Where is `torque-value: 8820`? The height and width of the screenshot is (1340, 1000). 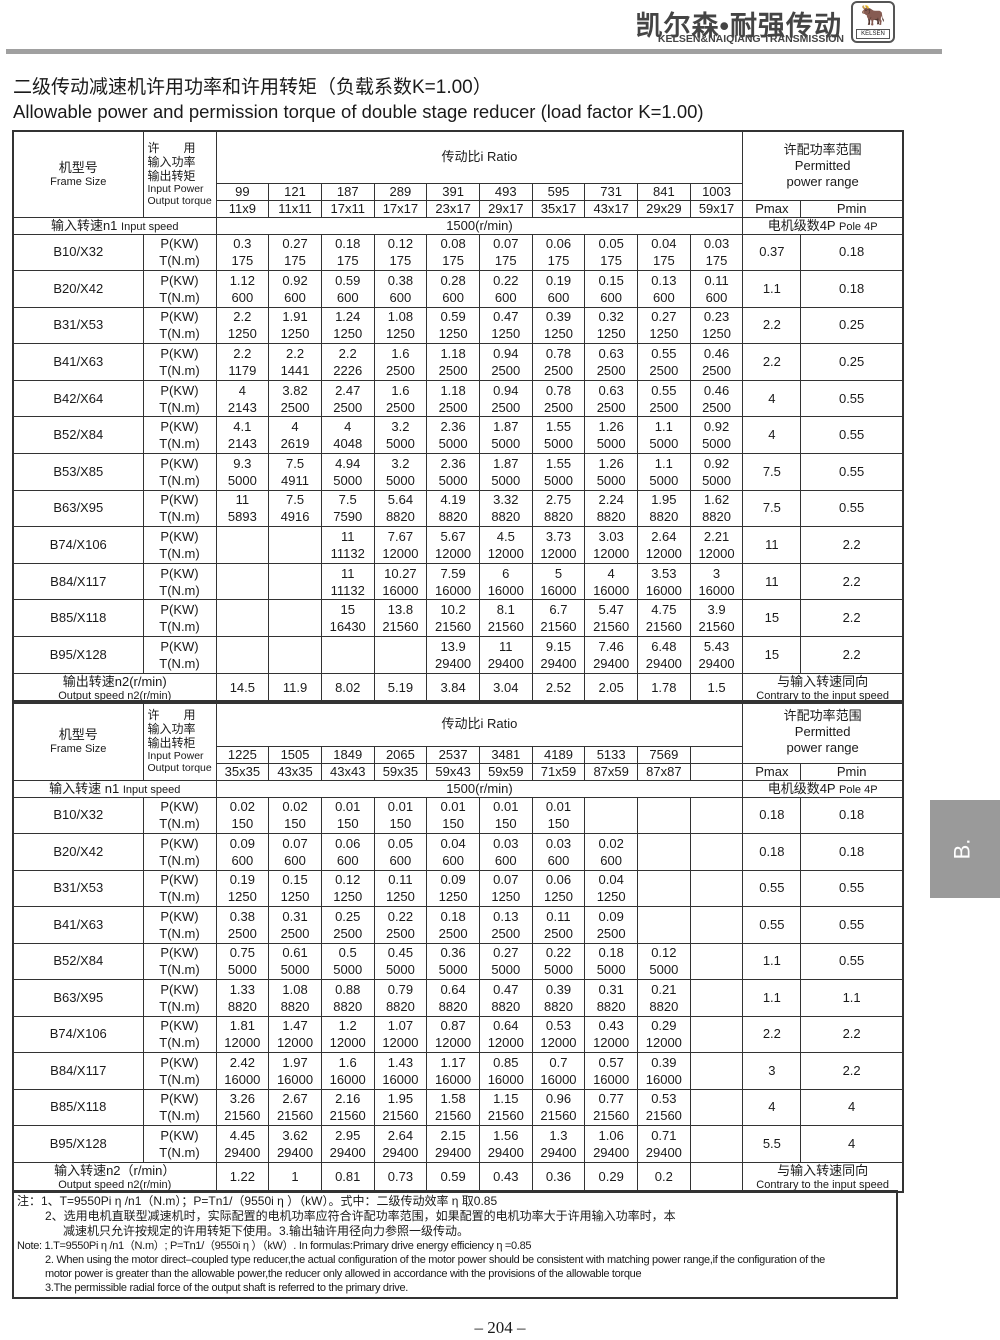 torque-value: 8820 is located at coordinates (400, 517).